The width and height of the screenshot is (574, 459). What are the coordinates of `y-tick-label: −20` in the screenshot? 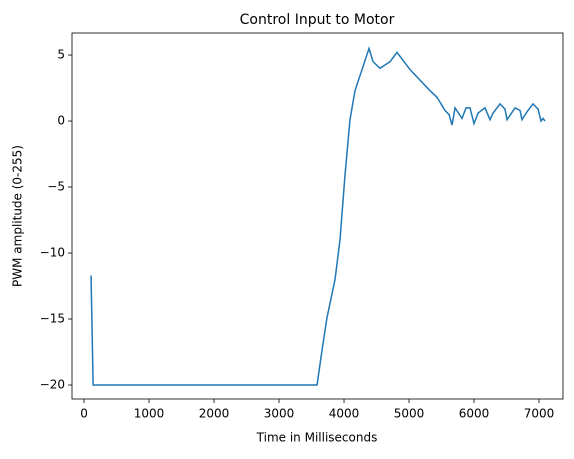 It's located at (52, 385).